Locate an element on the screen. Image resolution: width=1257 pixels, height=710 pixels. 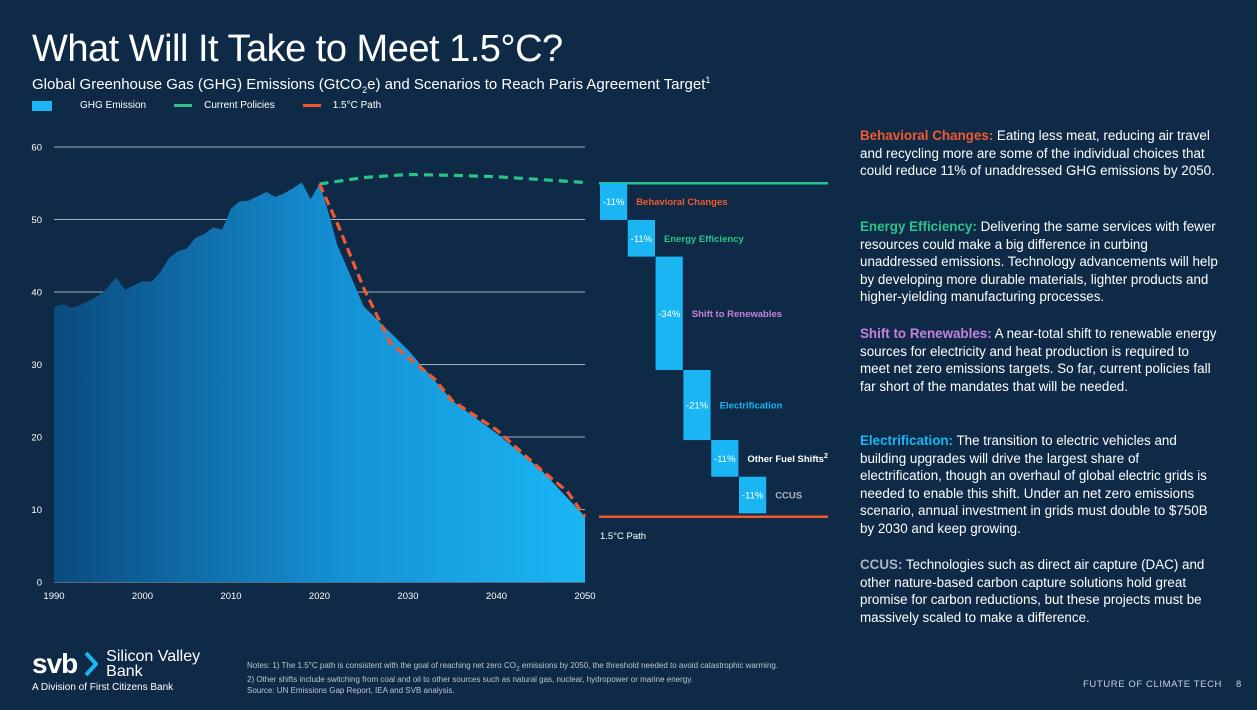
legend-item-current: Current Policies is located at coordinates (224, 105).